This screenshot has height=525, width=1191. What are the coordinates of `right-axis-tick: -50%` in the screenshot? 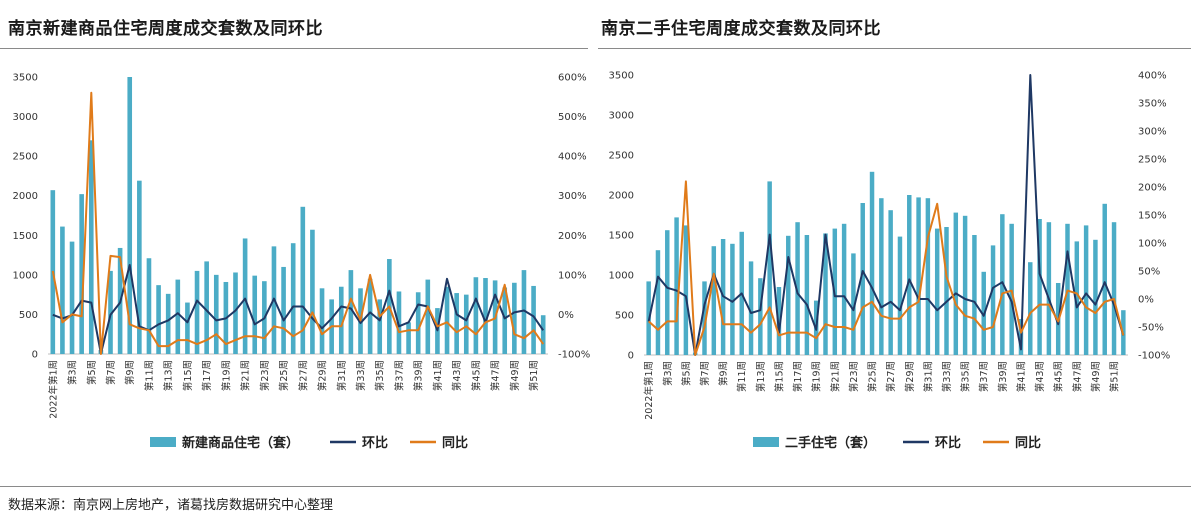 It's located at (1151, 328).